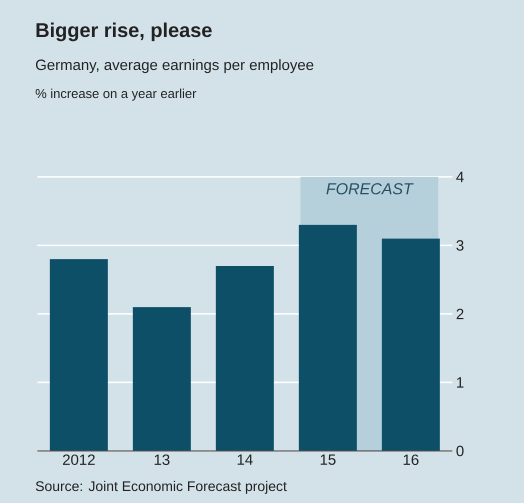 Image resolution: width=524 pixels, height=503 pixels. What do you see at coordinates (161, 487) in the screenshot?
I see `source-note: Source: Joint Economic Forecast project` at bounding box center [161, 487].